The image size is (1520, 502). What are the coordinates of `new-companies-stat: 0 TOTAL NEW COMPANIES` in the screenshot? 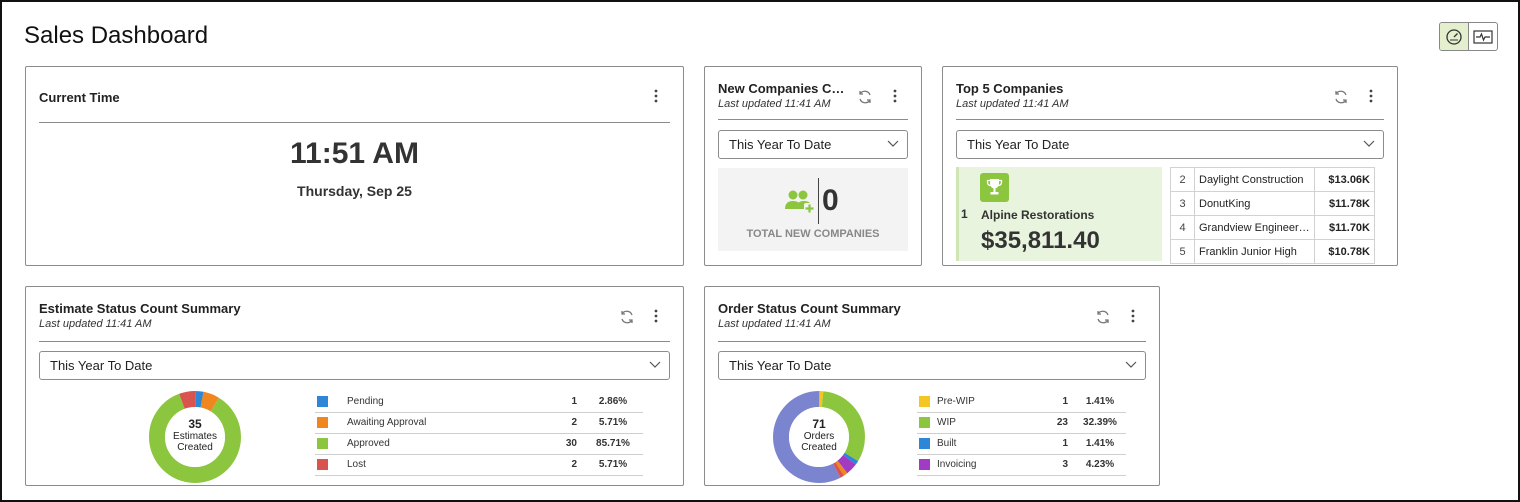 It's located at (813, 209).